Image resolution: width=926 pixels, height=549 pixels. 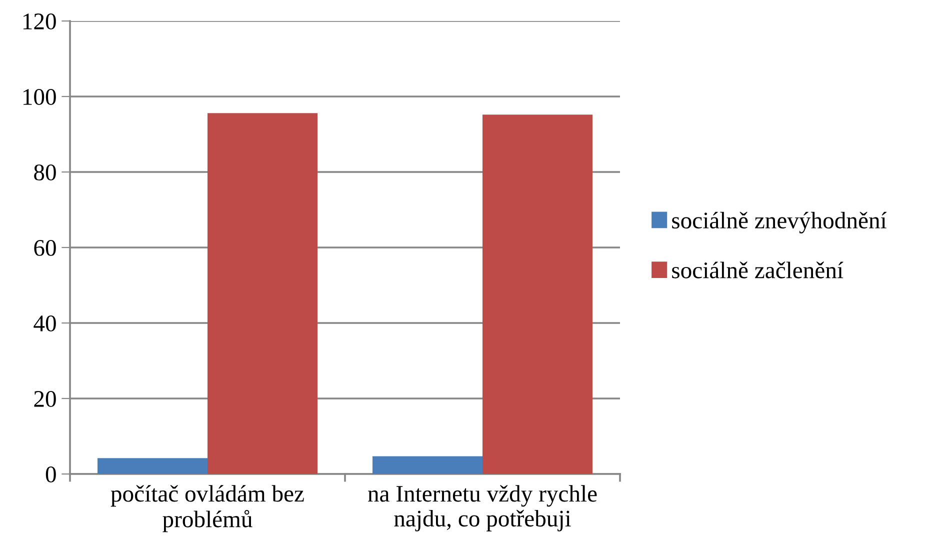 What do you see at coordinates (51, 474) in the screenshot?
I see `y-tick-label: 0` at bounding box center [51, 474].